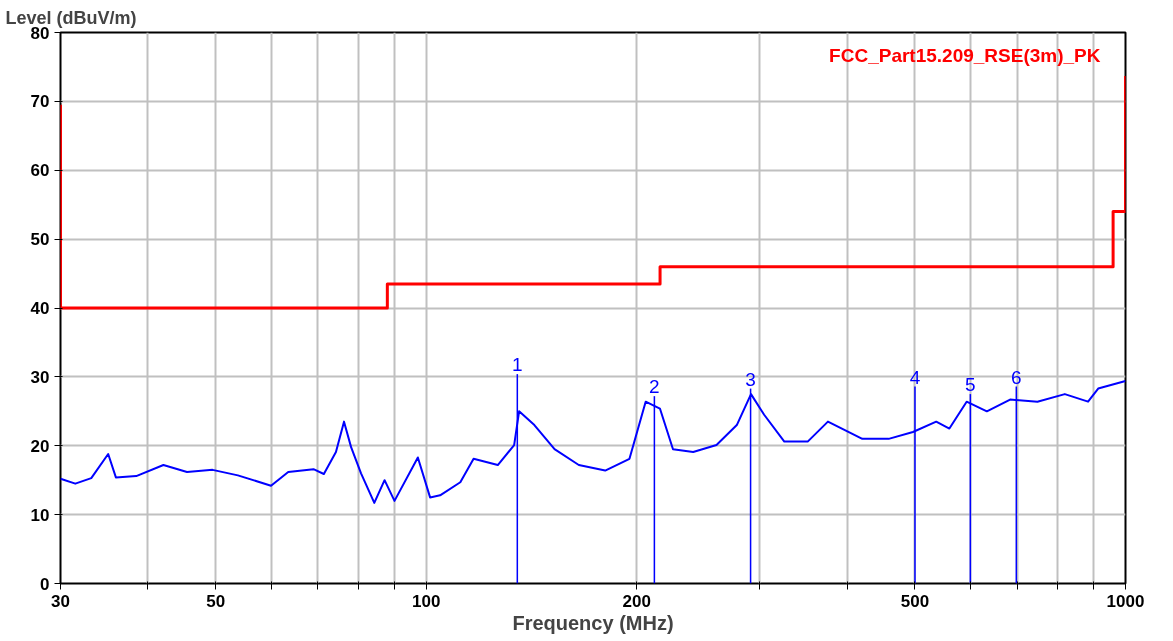 This screenshot has width=1173, height=641. Describe the element at coordinates (40, 515) in the screenshot. I see `y-tick-label: 10` at that location.